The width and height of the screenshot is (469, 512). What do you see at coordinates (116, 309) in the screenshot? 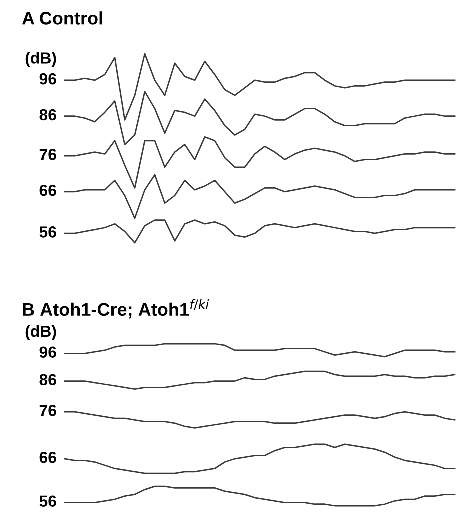
I see `chart-title: B Atoh1-Cre; Atoh1$^{f/ki}$` at bounding box center [116, 309].